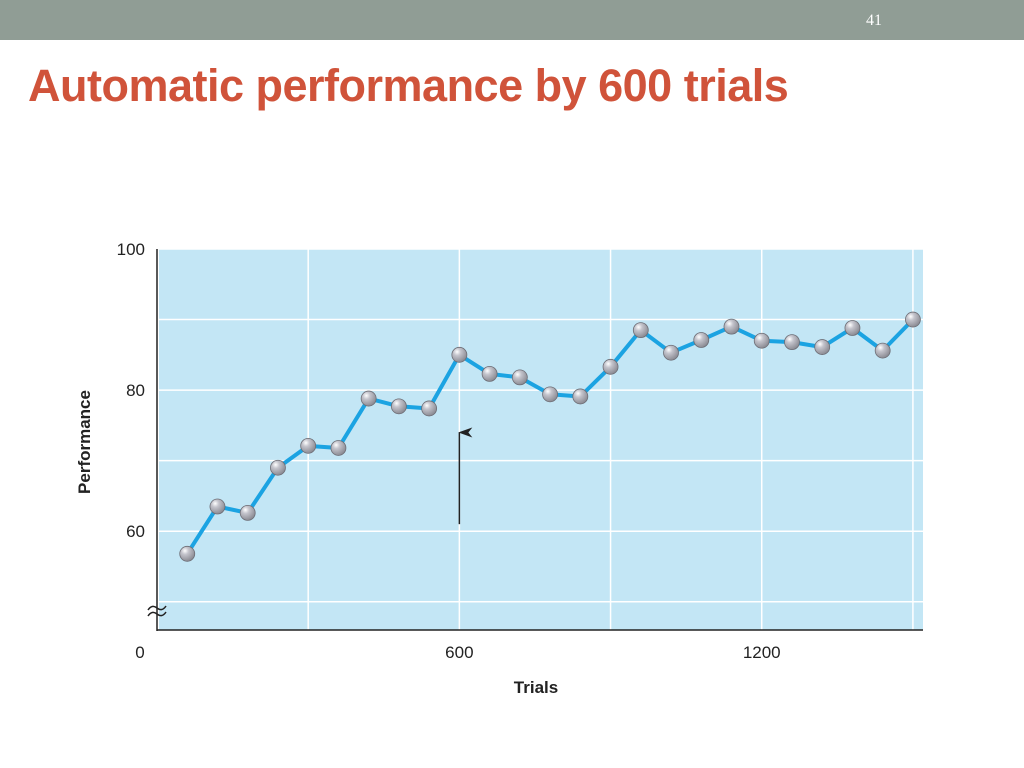 The image size is (1024, 768). What do you see at coordinates (135, 390) in the screenshot?
I see `y-tick-label: 80` at bounding box center [135, 390].